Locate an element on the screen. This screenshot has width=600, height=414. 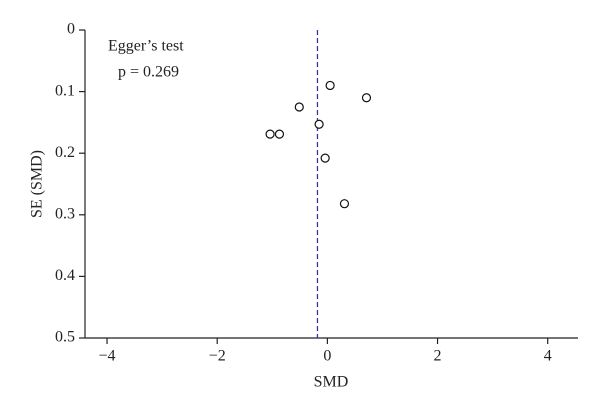
x-tick-label: −4 is located at coordinates (107, 356).